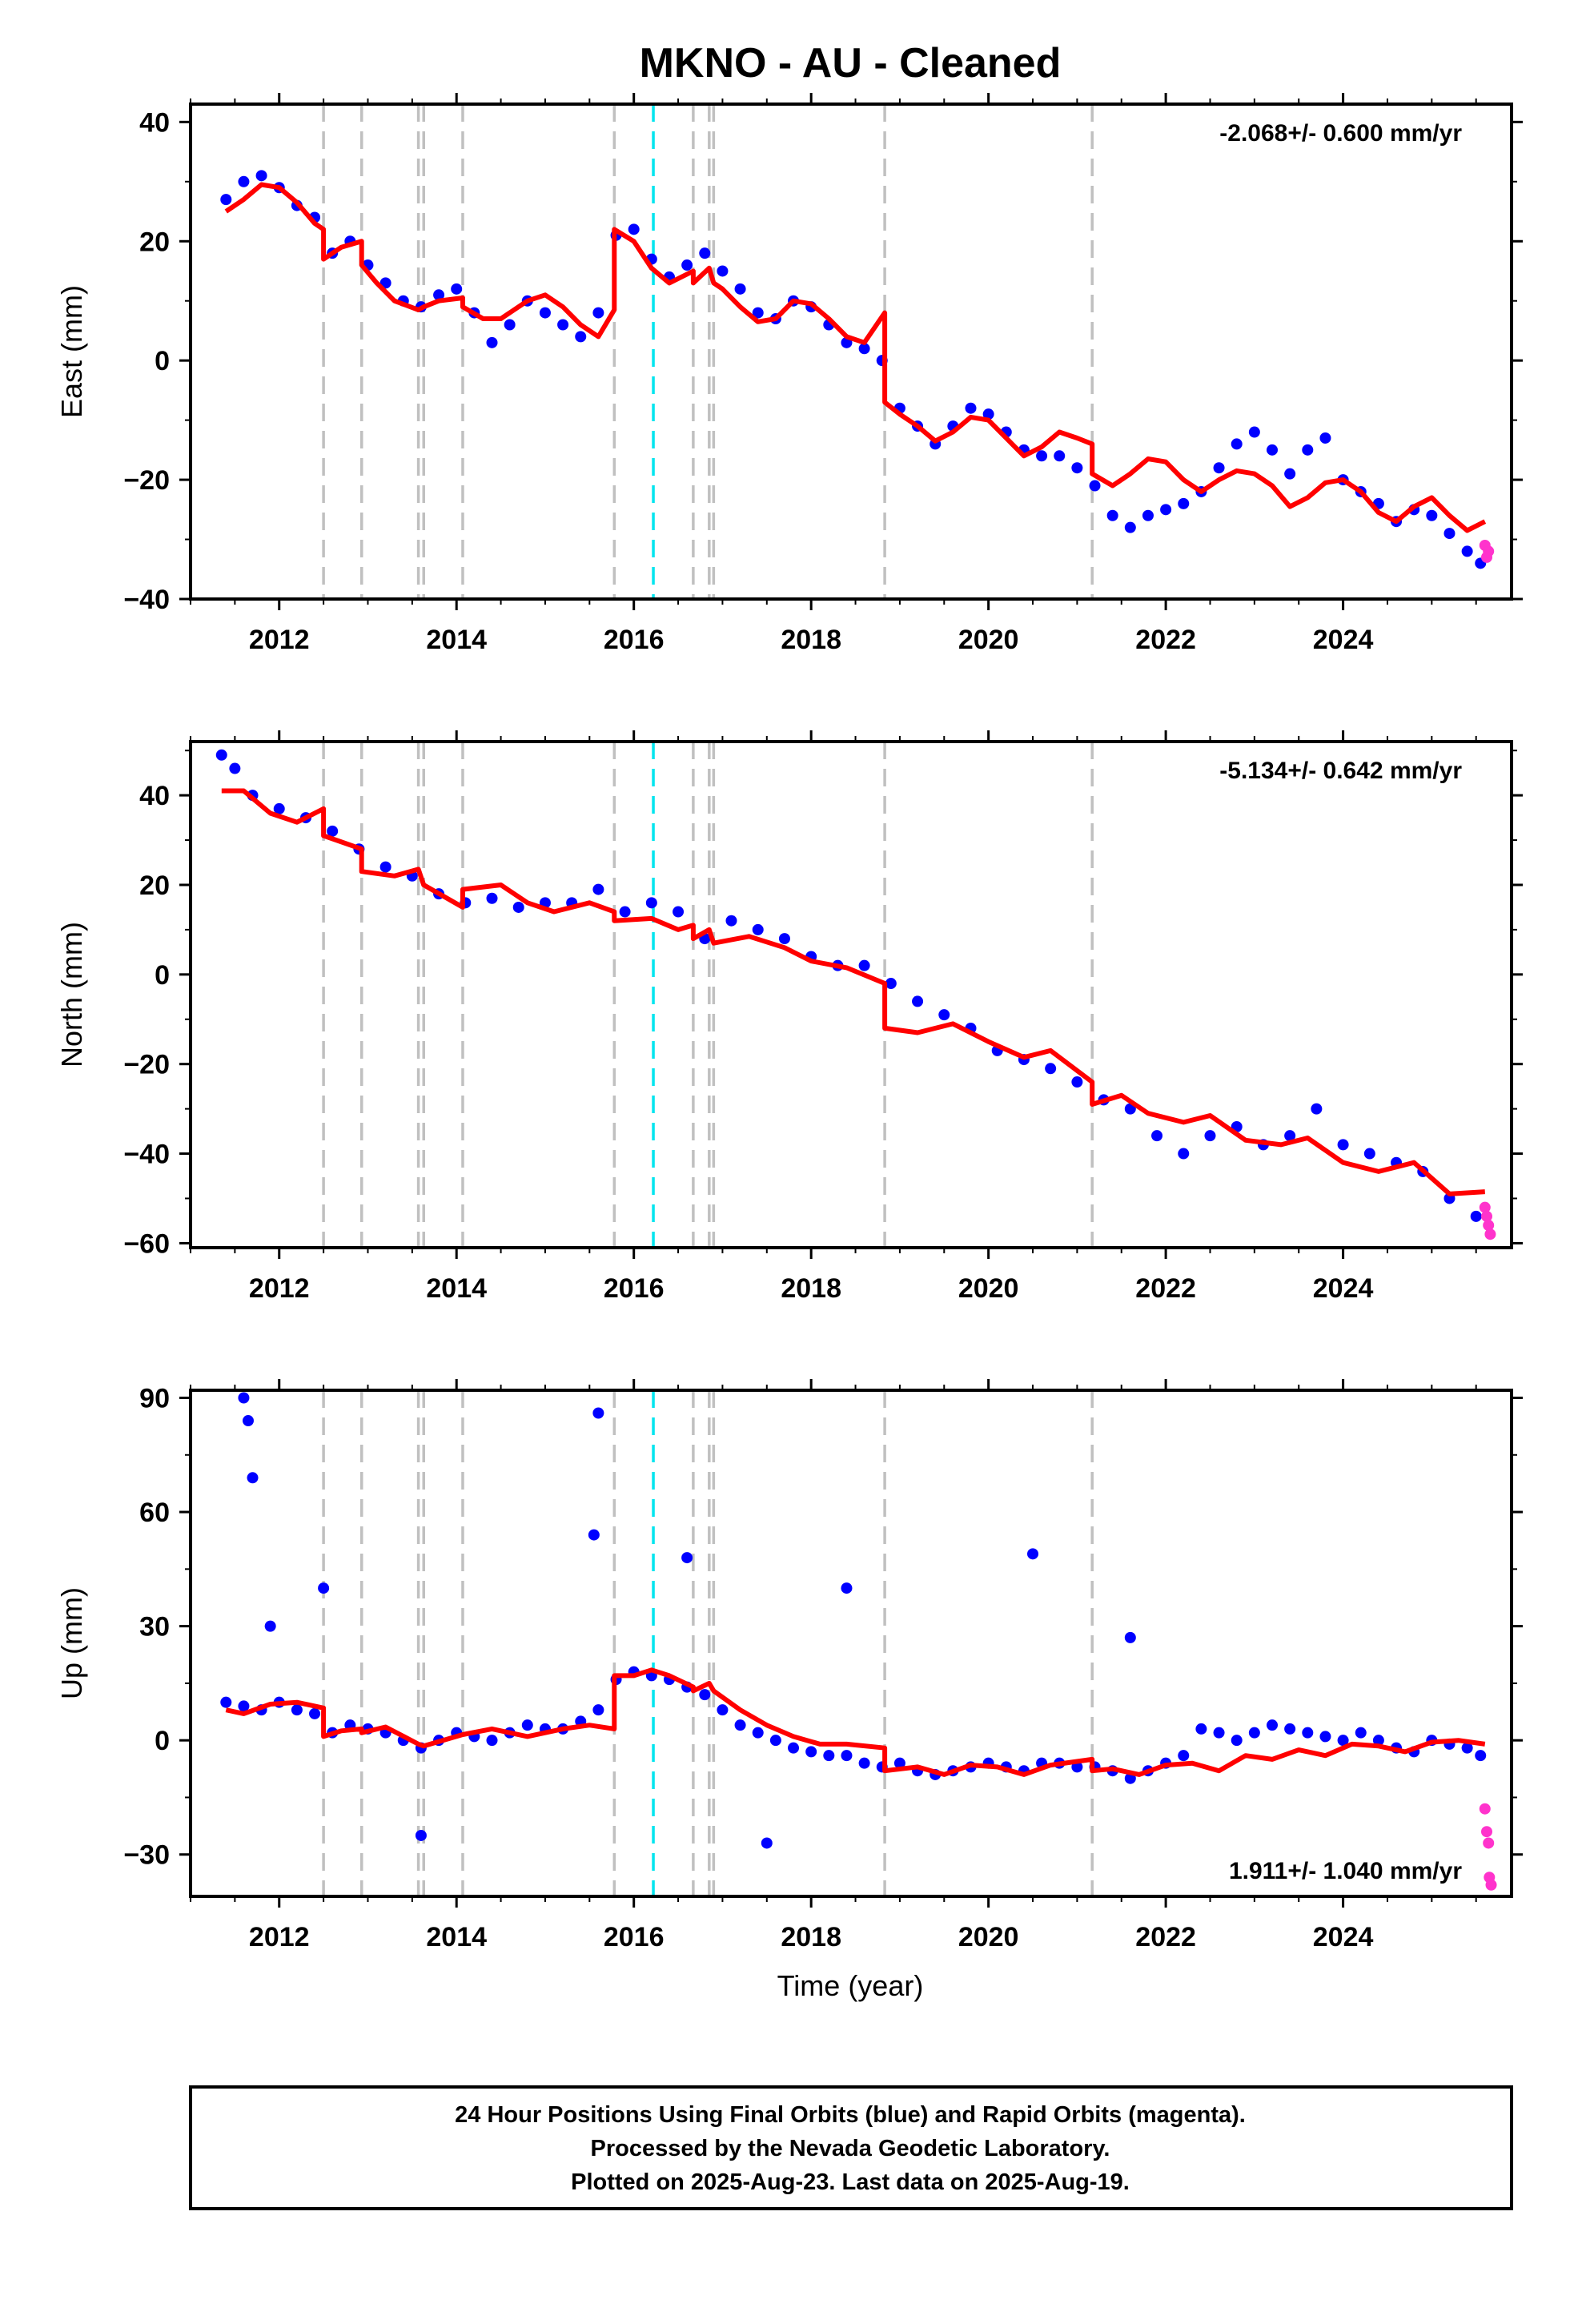 The width and height of the screenshot is (1582, 2324). Describe the element at coordinates (1343, 640) in the screenshot. I see `x-tick-label: 2024` at that location.